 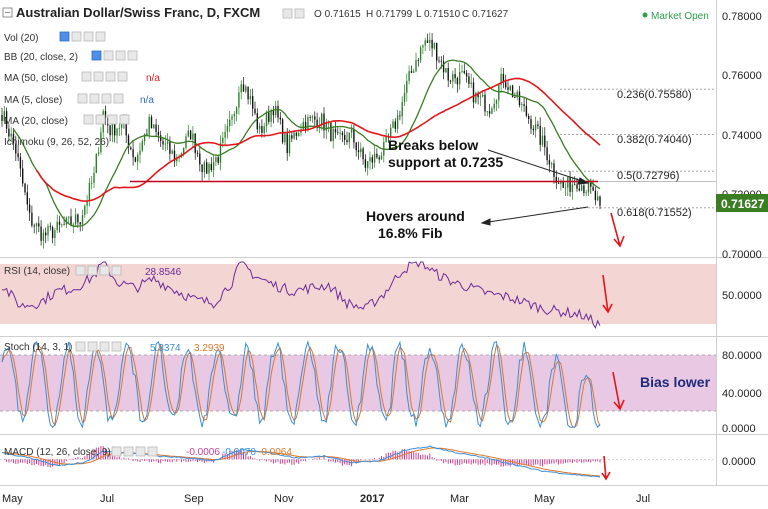 I want to click on legend-rsi-add-icon, so click(x=104, y=270).